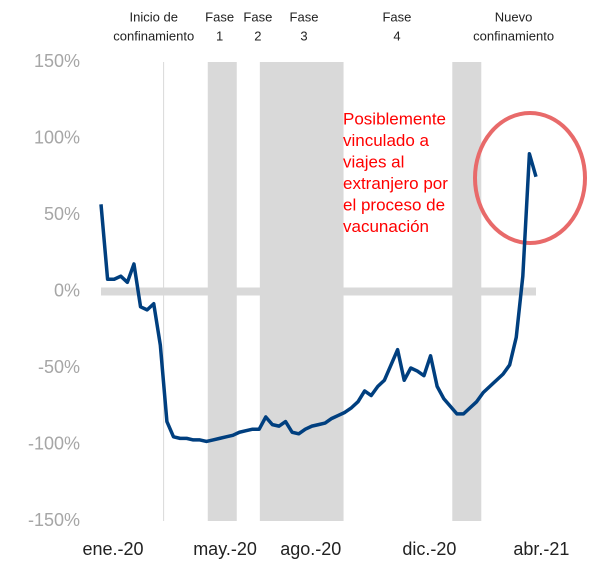  What do you see at coordinates (514, 16) in the screenshot?
I see `header-label: Nuevo` at bounding box center [514, 16].